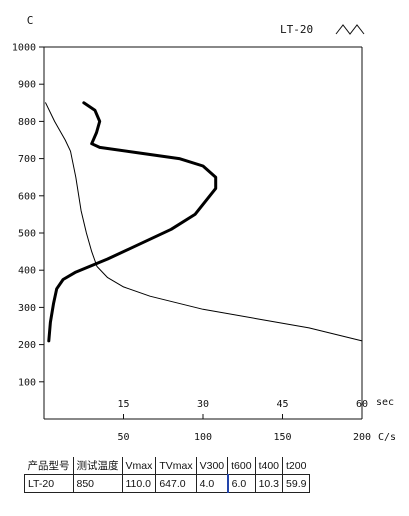  I want to click on rate-tick-label: 150, so click(282, 437).